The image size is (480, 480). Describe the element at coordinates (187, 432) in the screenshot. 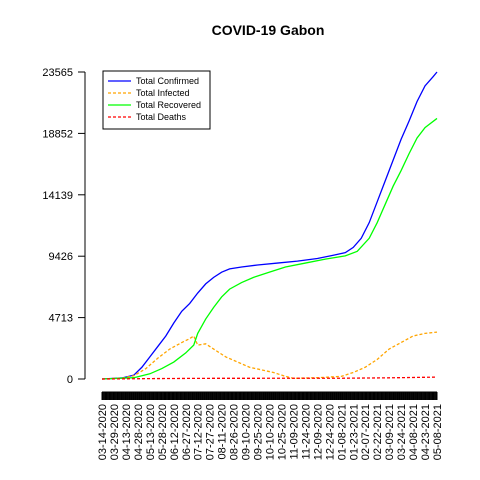

I see `x-tick-label: 06-27-2020` at that location.